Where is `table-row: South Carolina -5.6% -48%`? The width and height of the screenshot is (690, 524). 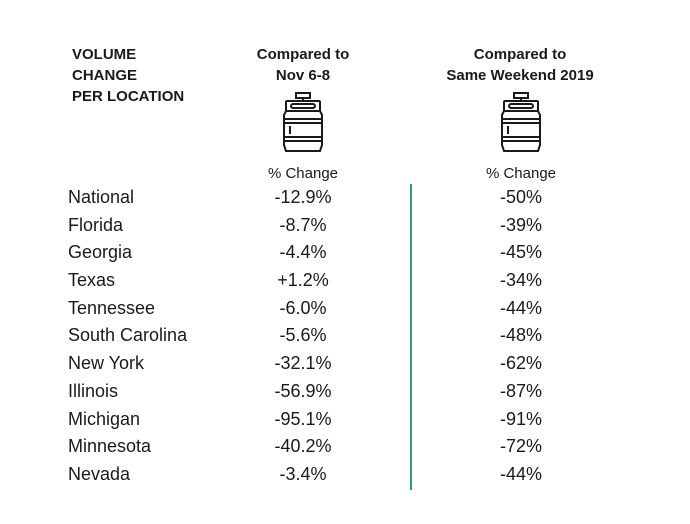 table-row: South Carolina -5.6% -48% is located at coordinates (345, 336).